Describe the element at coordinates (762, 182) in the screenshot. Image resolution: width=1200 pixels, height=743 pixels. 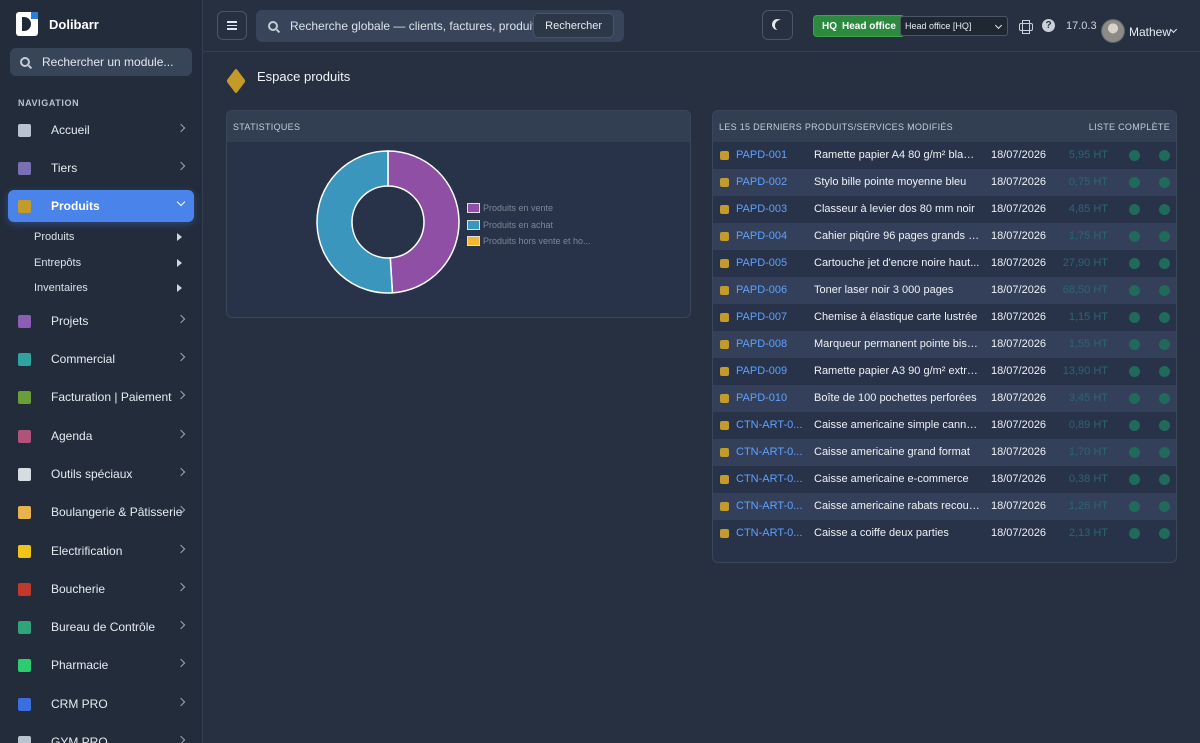
I see `product-ref-link: PAPD-002` at that location.